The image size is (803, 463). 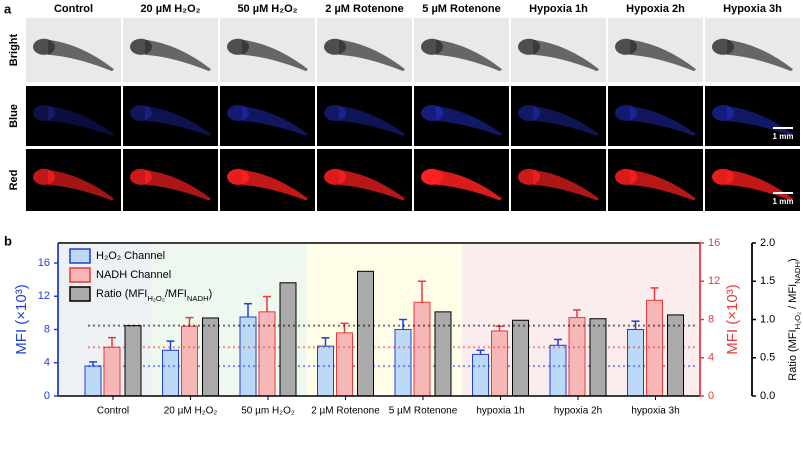 What do you see at coordinates (714, 281) in the screenshot?
I see `y2-tick-label: 12` at bounding box center [714, 281].